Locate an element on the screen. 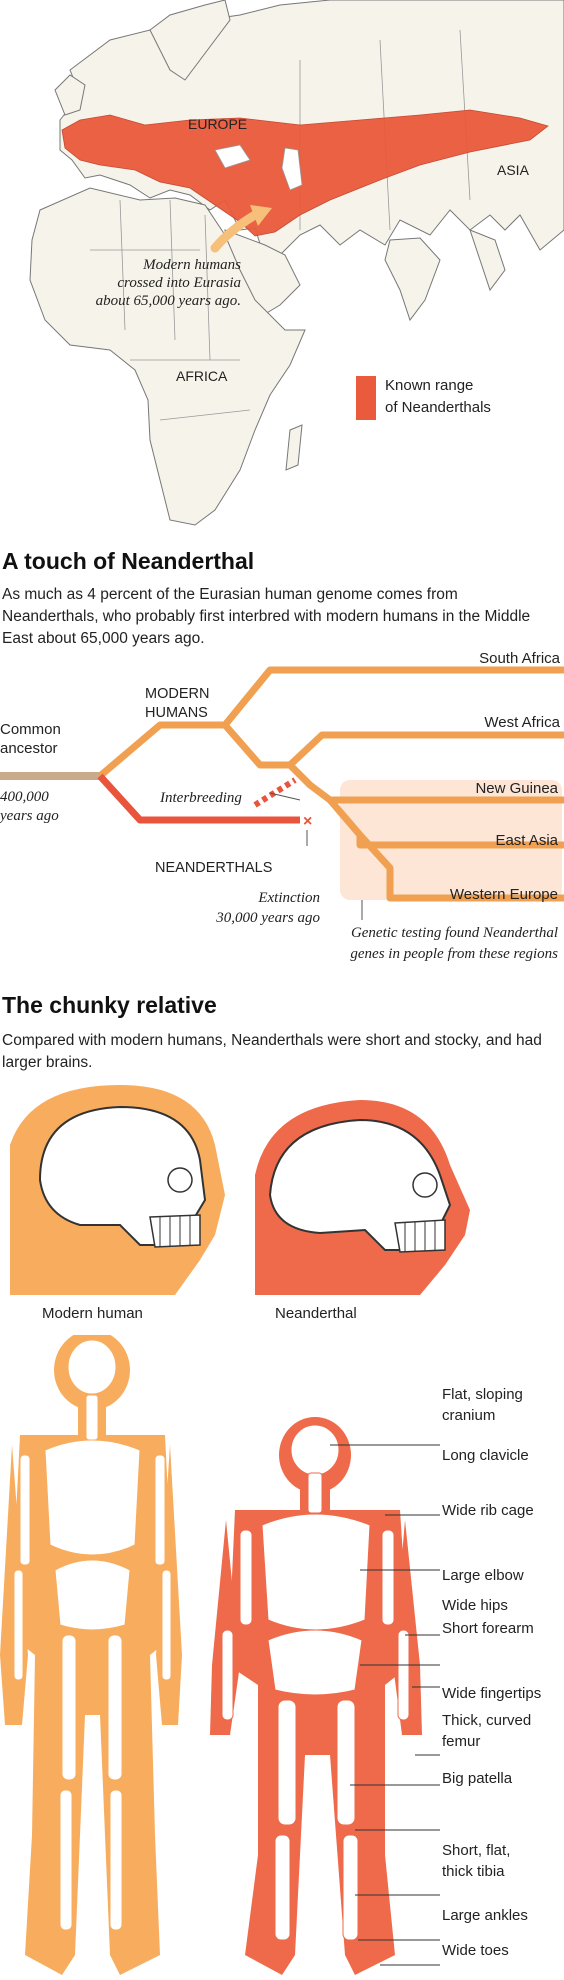 This screenshot has height=1980, width=564. asia-label: ASIA is located at coordinates (513, 170).